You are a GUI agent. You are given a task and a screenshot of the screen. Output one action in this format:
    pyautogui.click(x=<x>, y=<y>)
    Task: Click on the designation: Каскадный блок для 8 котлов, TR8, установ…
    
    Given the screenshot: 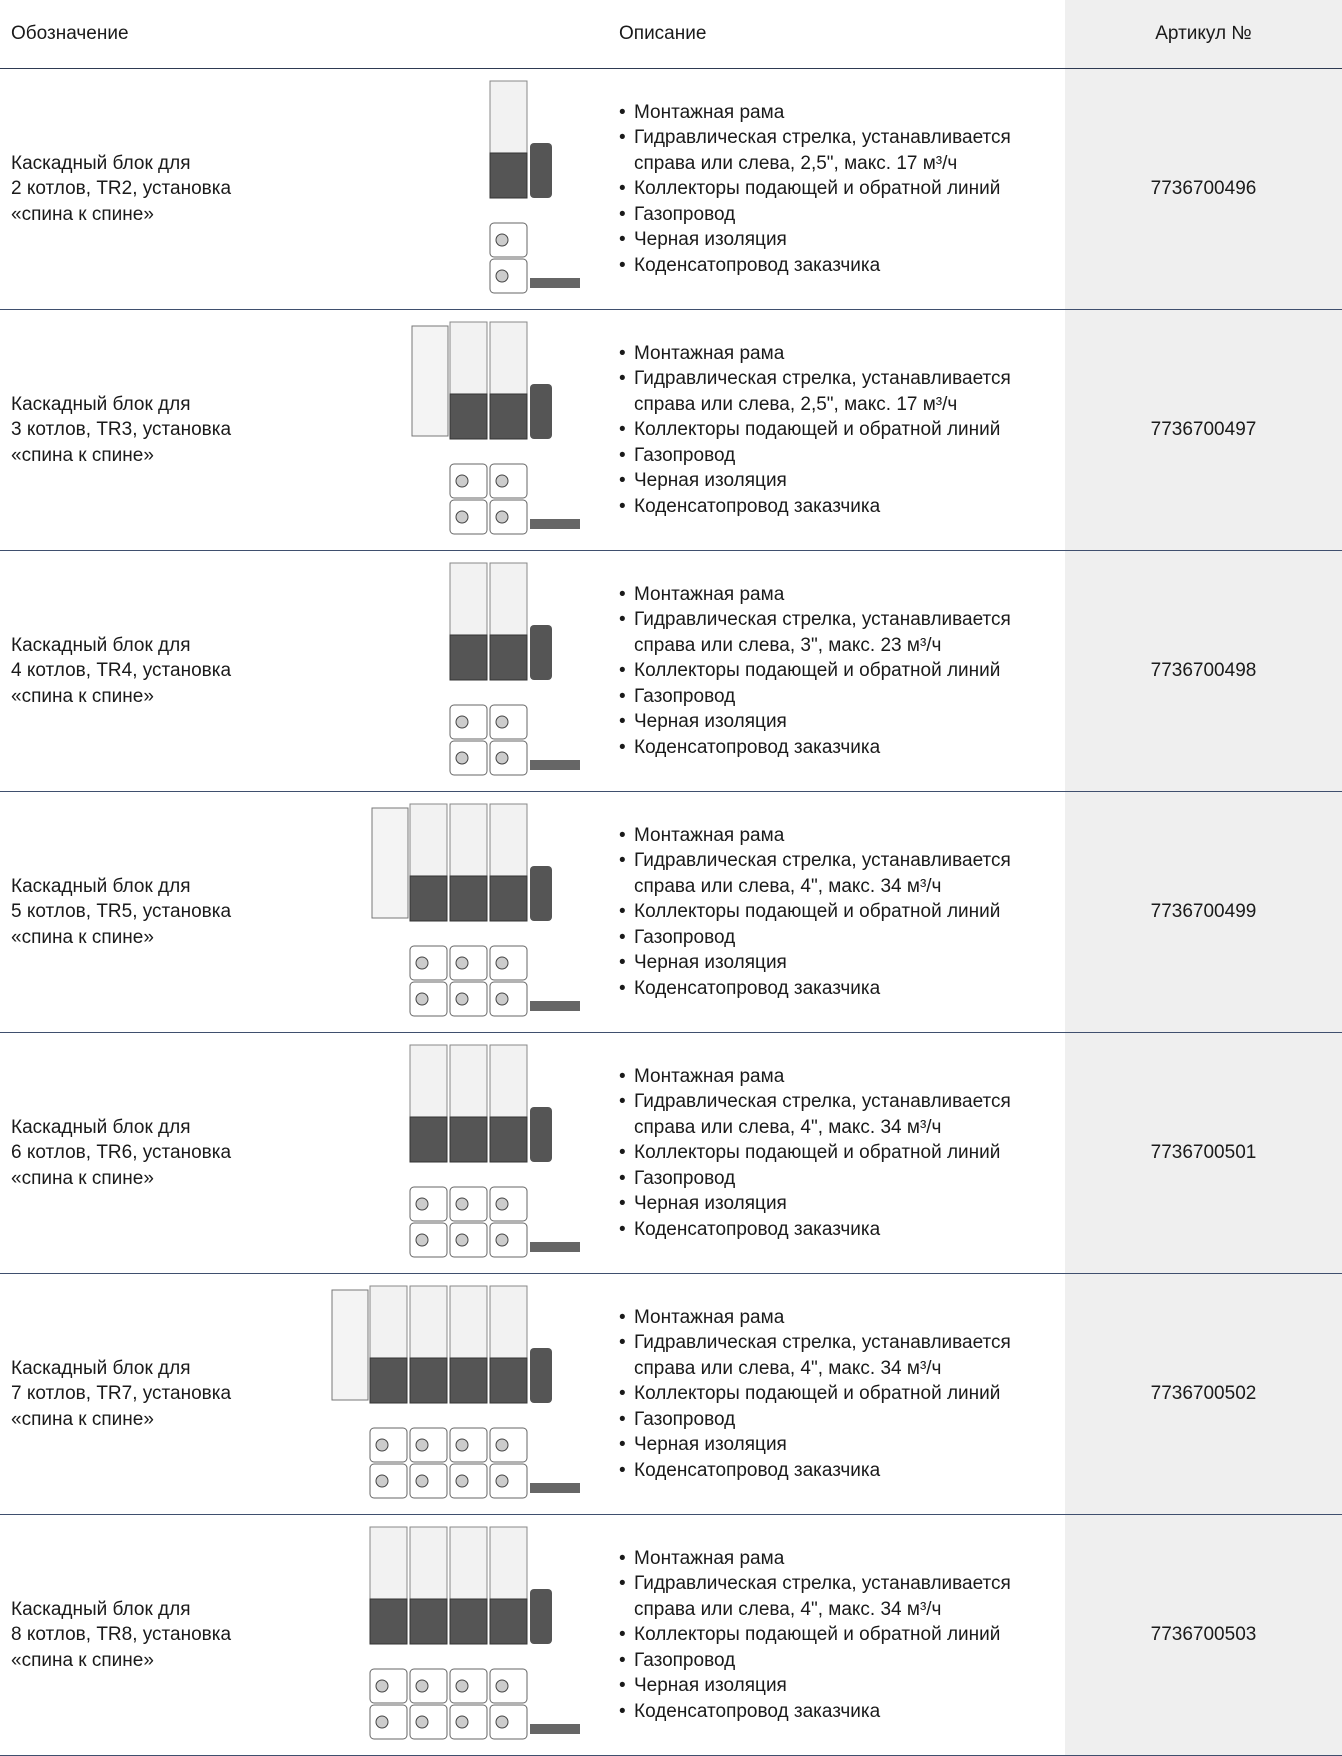 What is the action you would take?
    pyautogui.click(x=171, y=1635)
    